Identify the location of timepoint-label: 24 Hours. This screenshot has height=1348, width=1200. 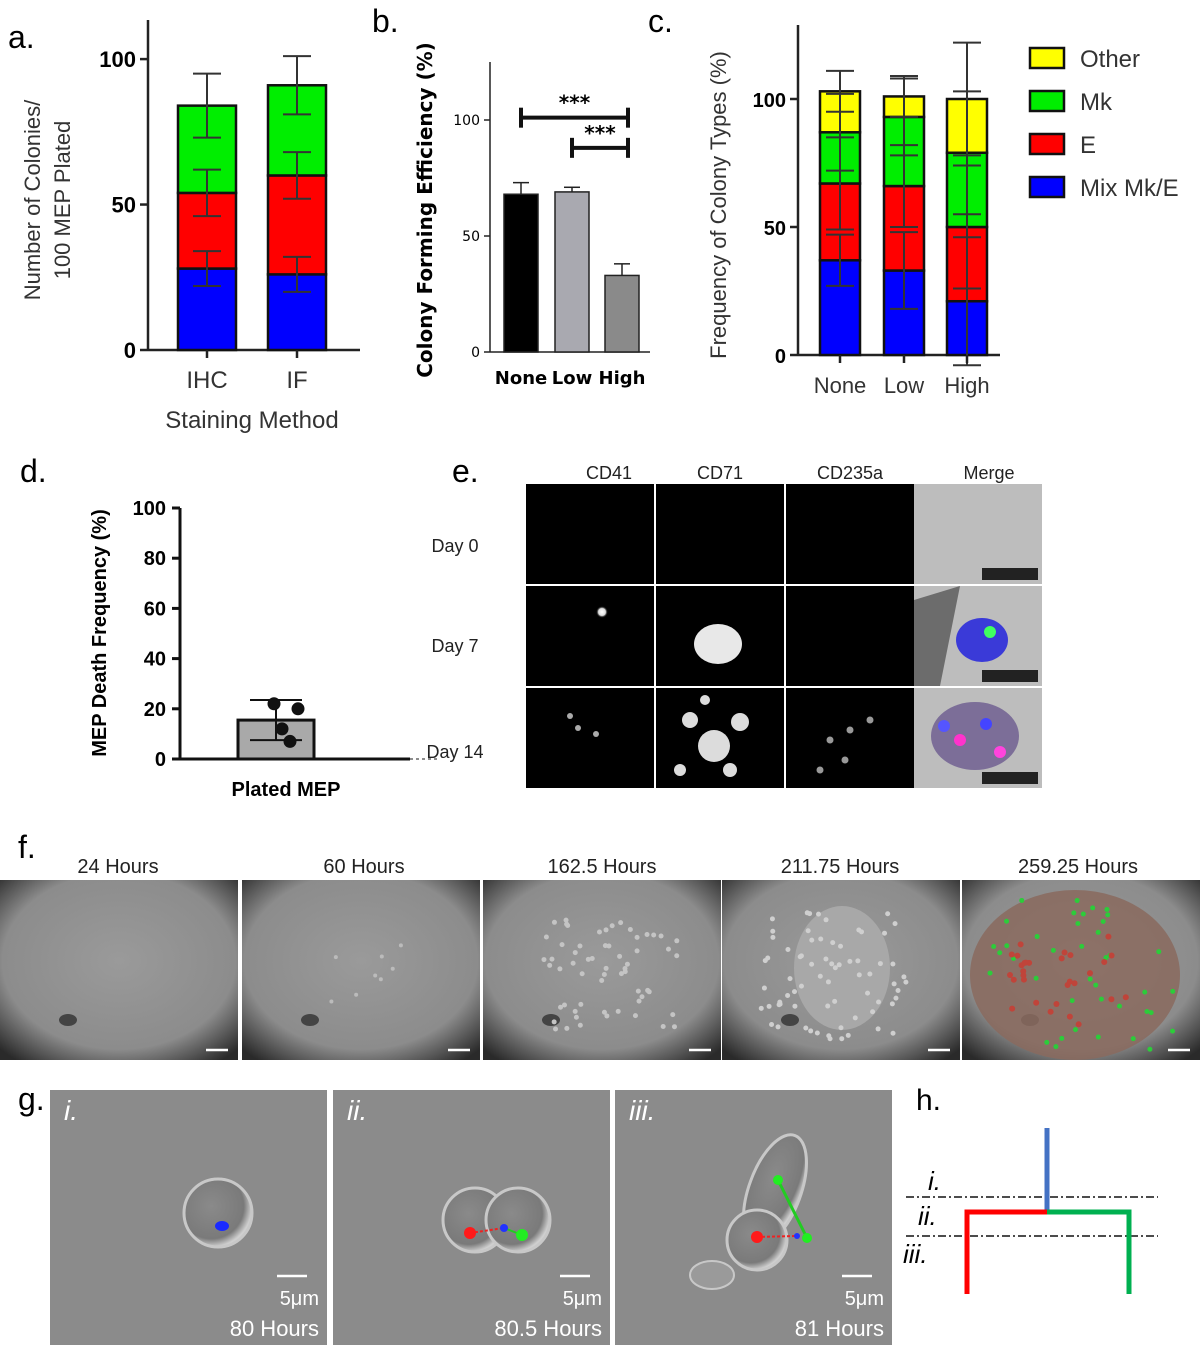
(117, 867).